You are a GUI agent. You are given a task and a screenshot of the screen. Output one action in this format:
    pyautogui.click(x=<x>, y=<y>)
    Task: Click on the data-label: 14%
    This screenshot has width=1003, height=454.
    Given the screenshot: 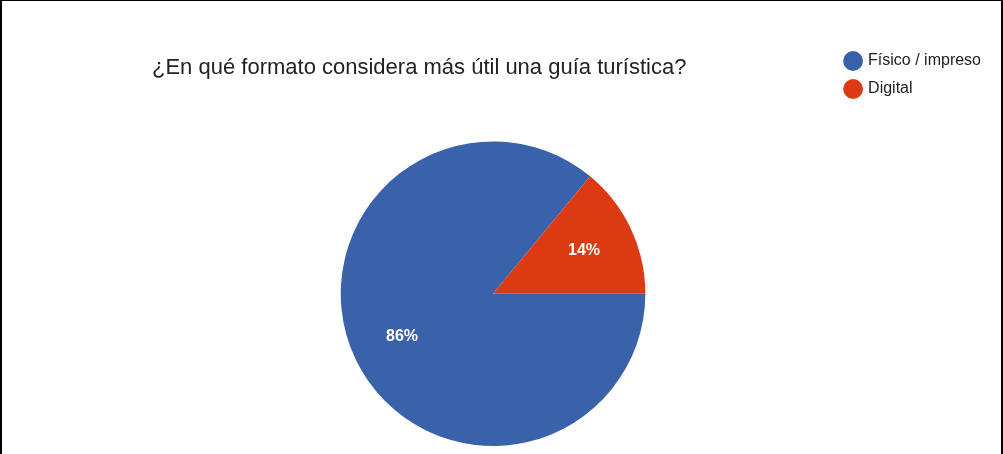 What is the action you would take?
    pyautogui.click(x=584, y=250)
    